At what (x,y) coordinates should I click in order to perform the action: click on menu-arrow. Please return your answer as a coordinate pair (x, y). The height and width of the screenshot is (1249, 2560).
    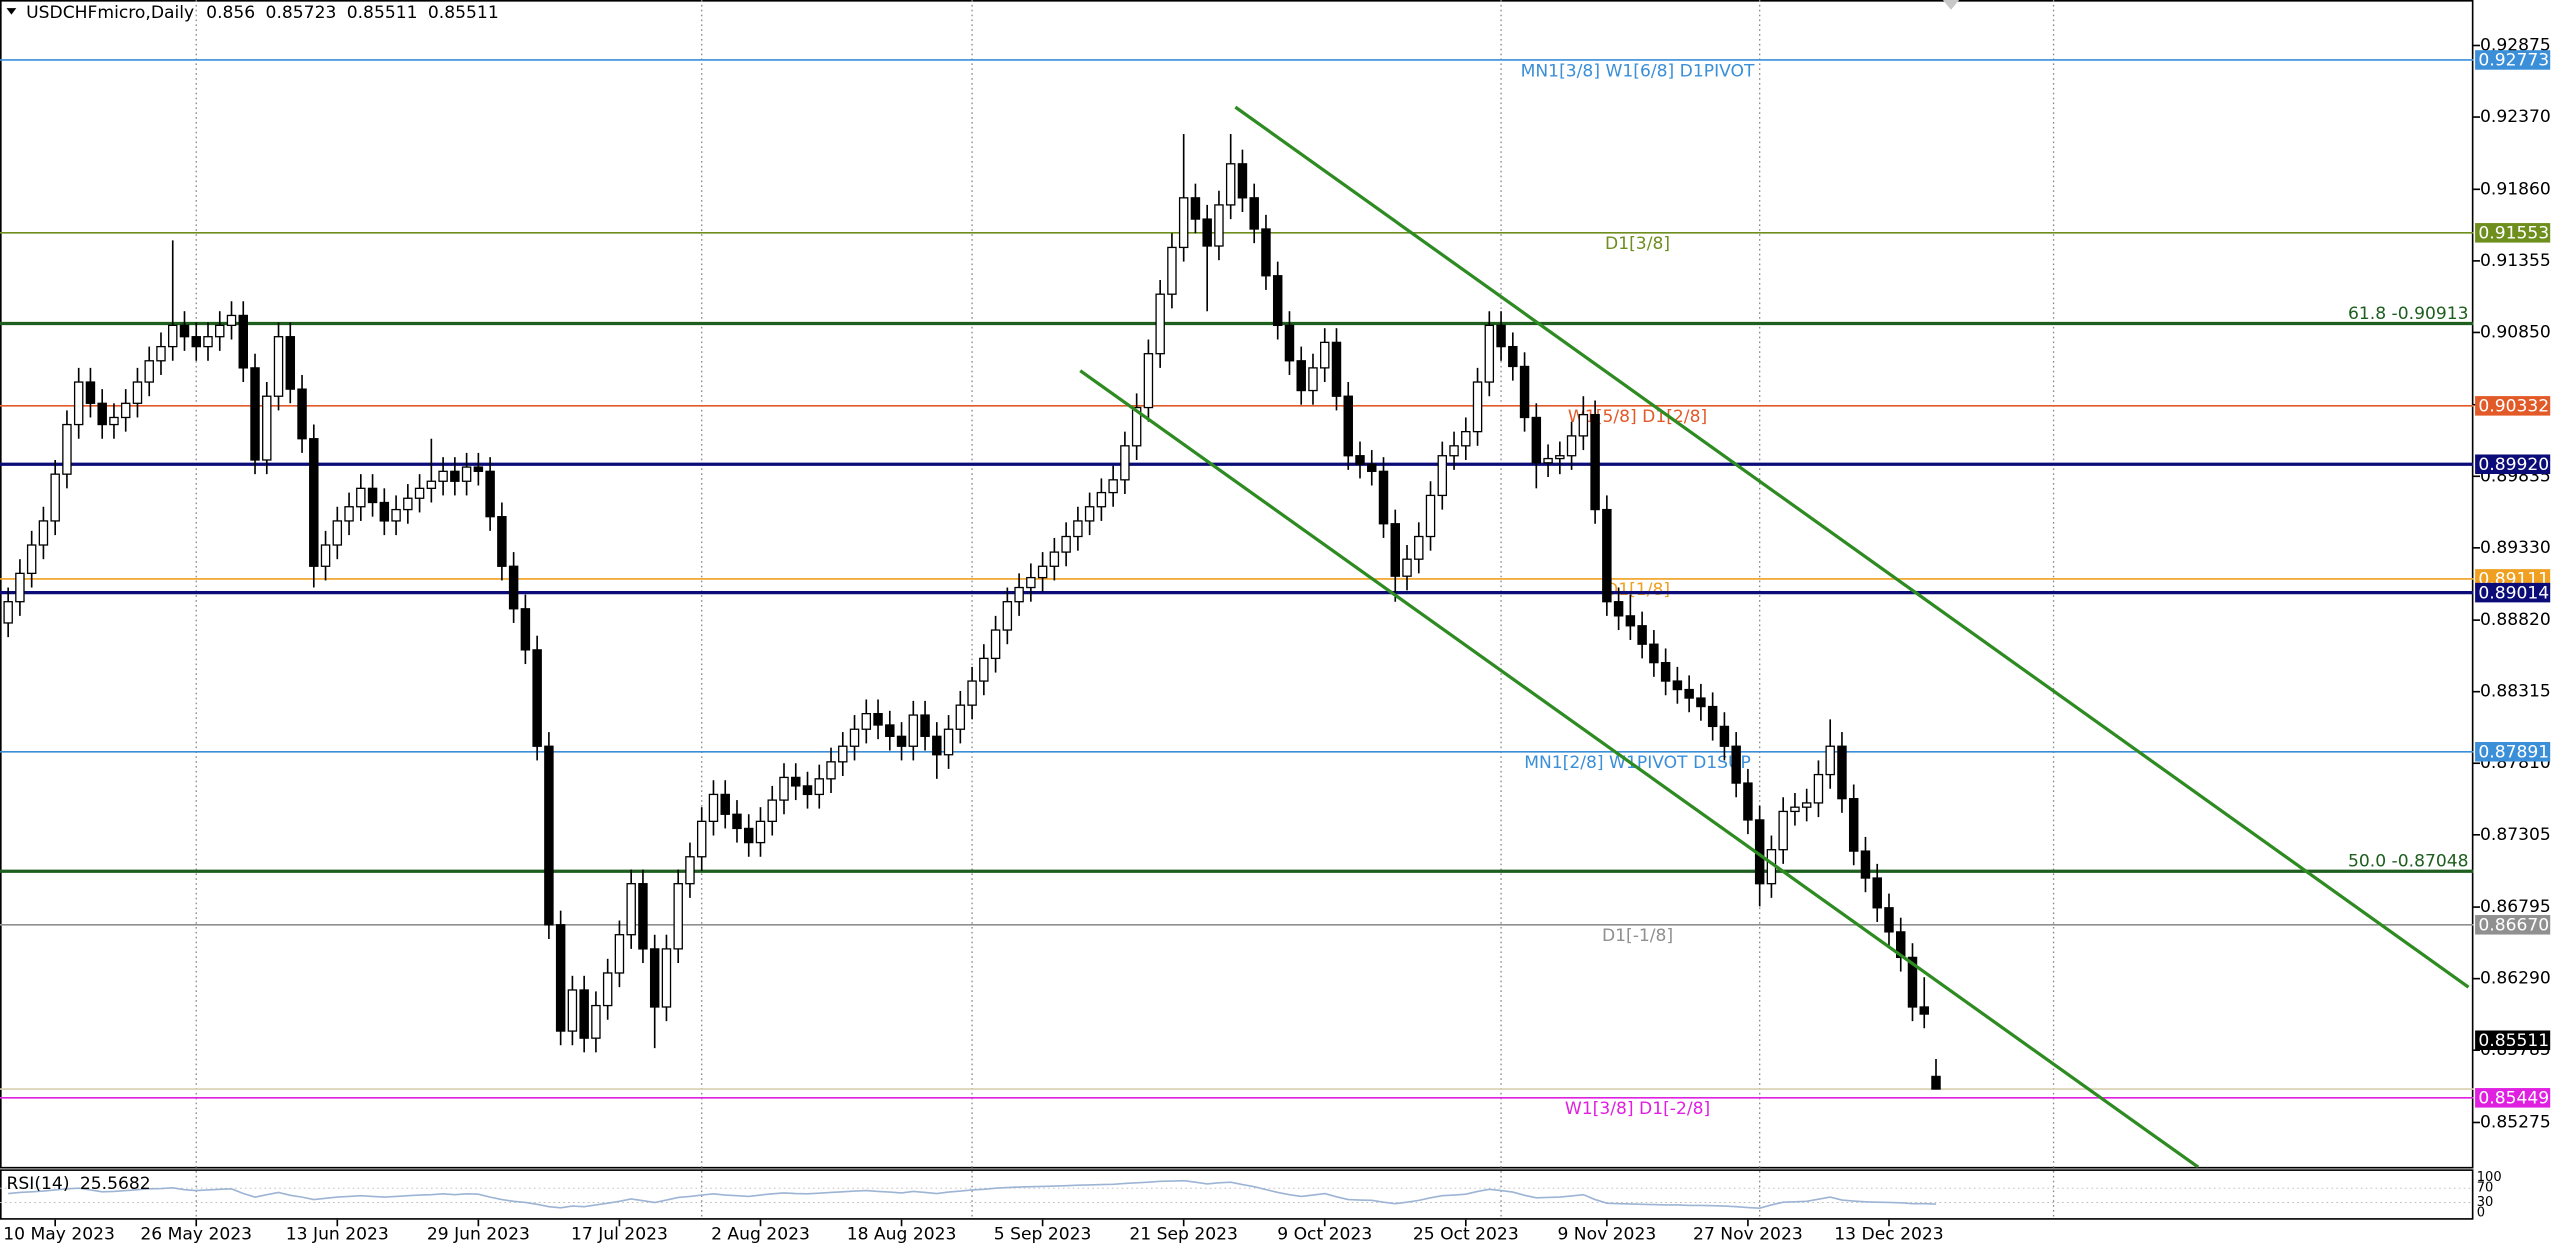
    Looking at the image, I should click on (11, 11).